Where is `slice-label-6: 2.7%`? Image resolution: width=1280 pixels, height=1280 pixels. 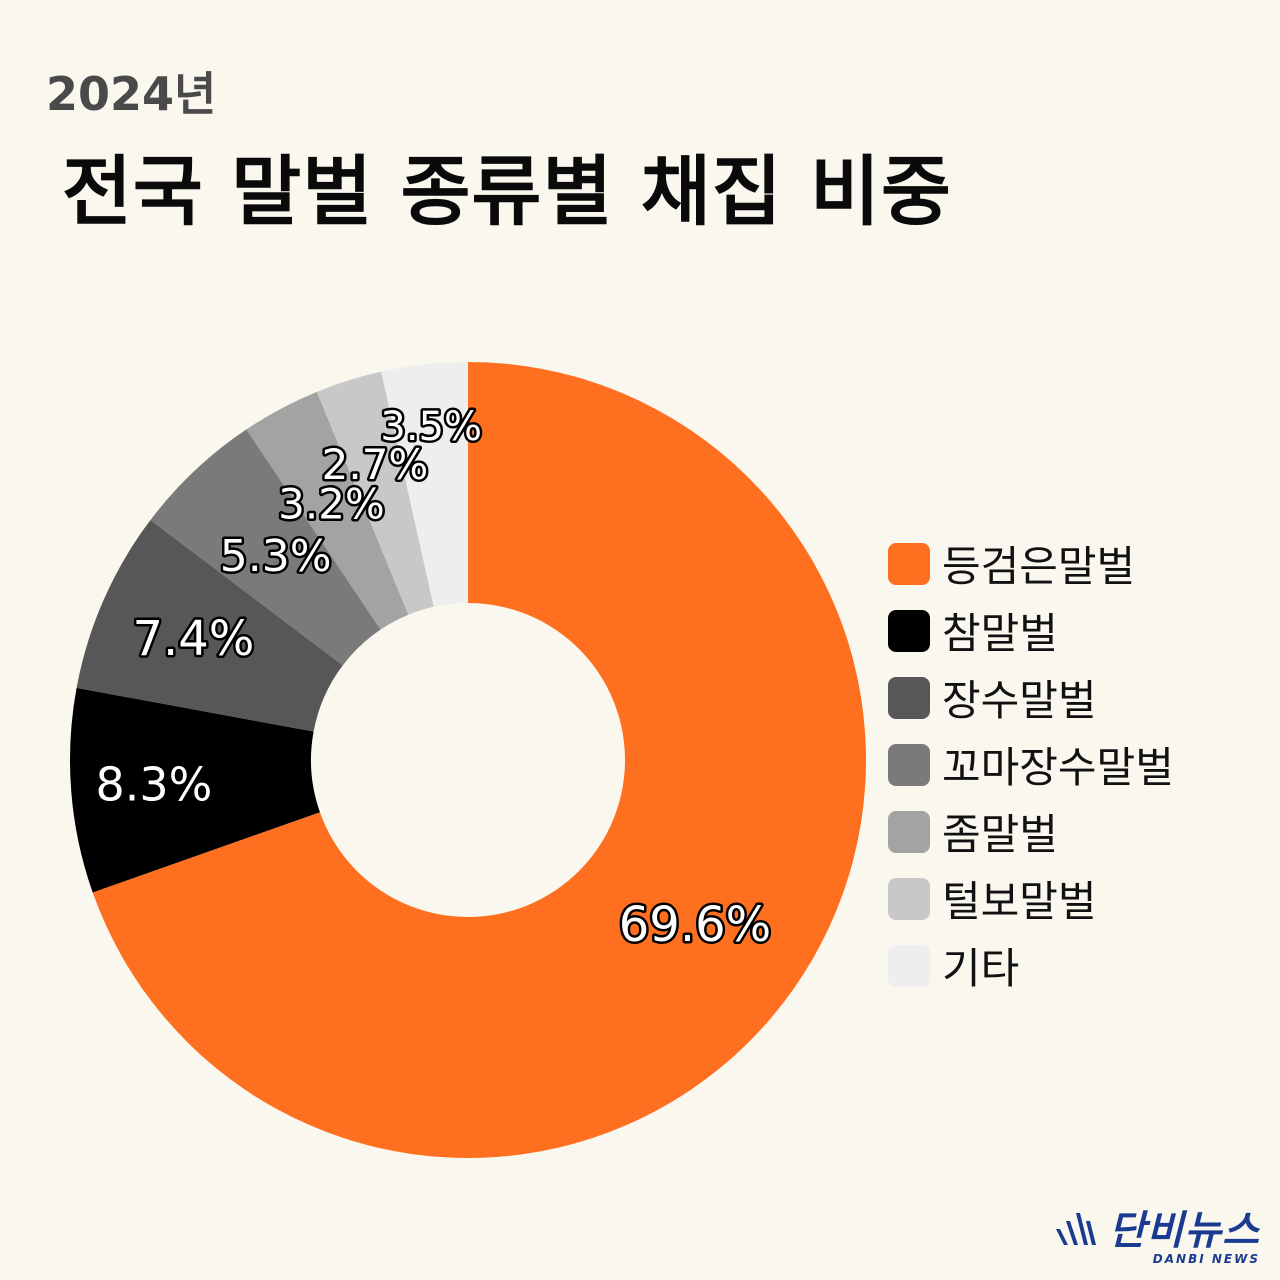
slice-label-6: 2.7% is located at coordinates (375, 464).